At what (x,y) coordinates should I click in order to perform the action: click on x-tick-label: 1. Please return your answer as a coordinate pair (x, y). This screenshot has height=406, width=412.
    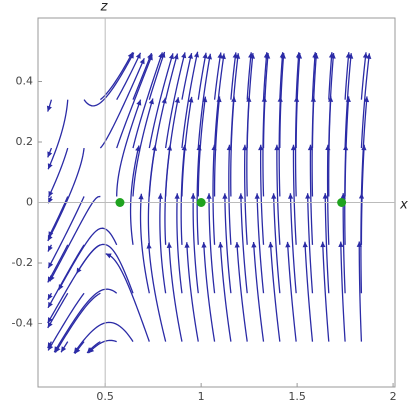
    Looking at the image, I should click on (201, 396).